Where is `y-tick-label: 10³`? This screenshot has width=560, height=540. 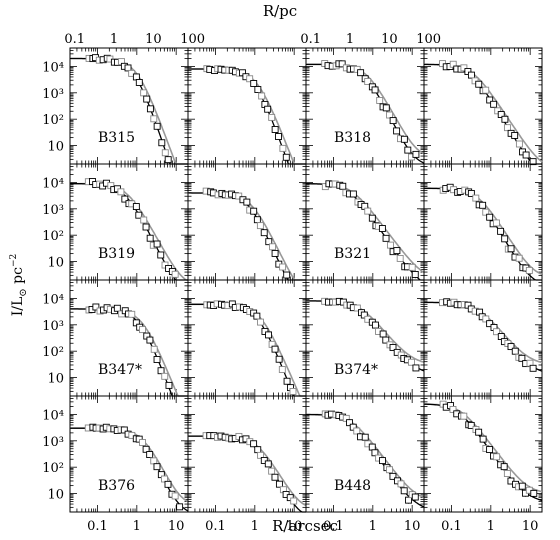 y-tick-label: 10³ is located at coordinates (53, 326).